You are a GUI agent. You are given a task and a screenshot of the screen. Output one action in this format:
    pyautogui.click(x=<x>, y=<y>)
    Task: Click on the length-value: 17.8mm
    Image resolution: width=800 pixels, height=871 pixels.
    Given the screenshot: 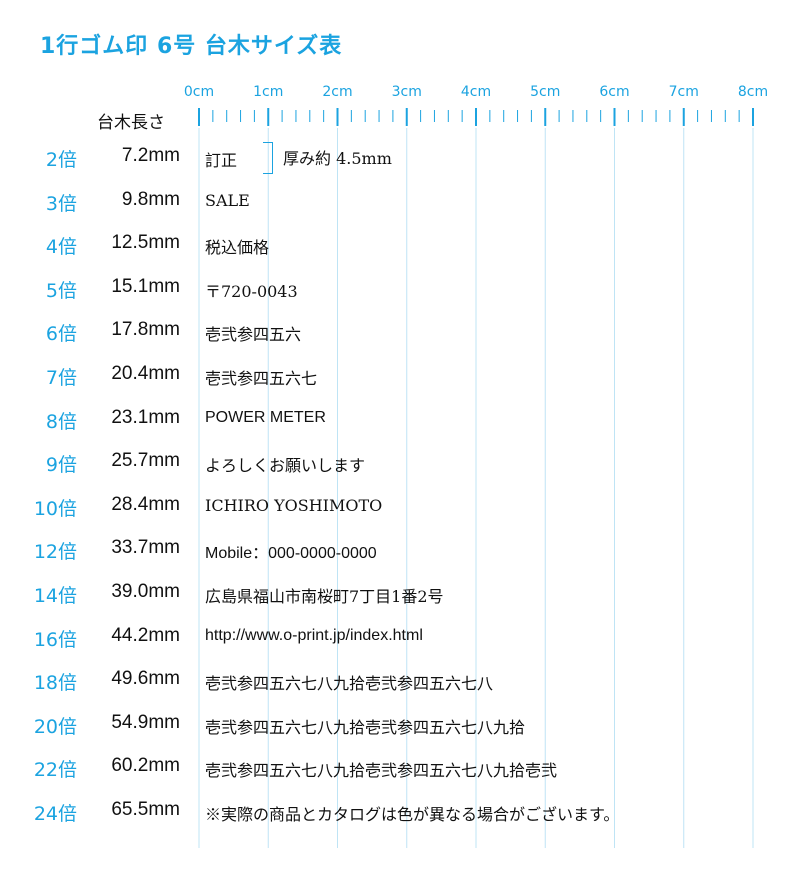 What is the action you would take?
    pyautogui.click(x=145, y=330)
    